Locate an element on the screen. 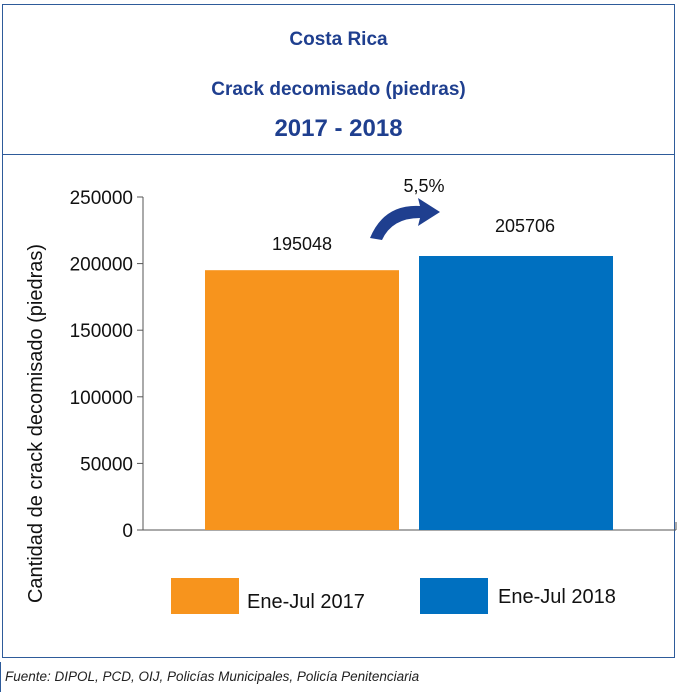  growth-annotation: 5,5% is located at coordinates (423, 186).